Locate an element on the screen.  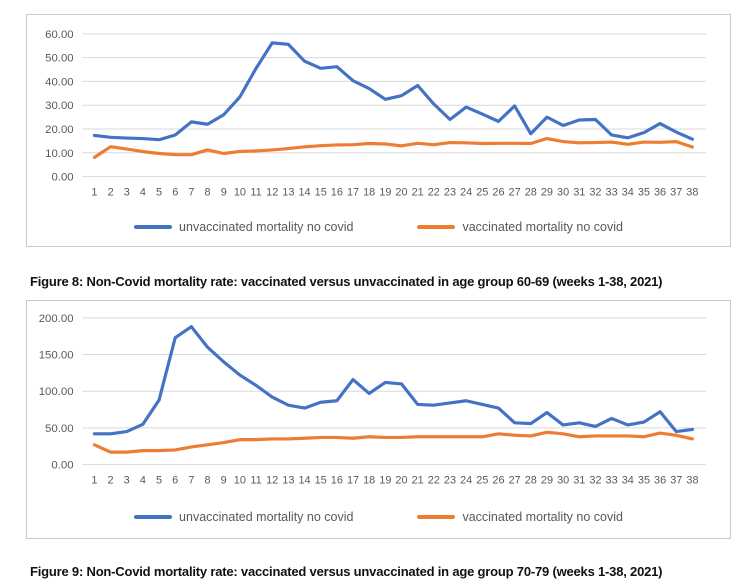
svg-text: 14 is located at coordinates (304, 192).